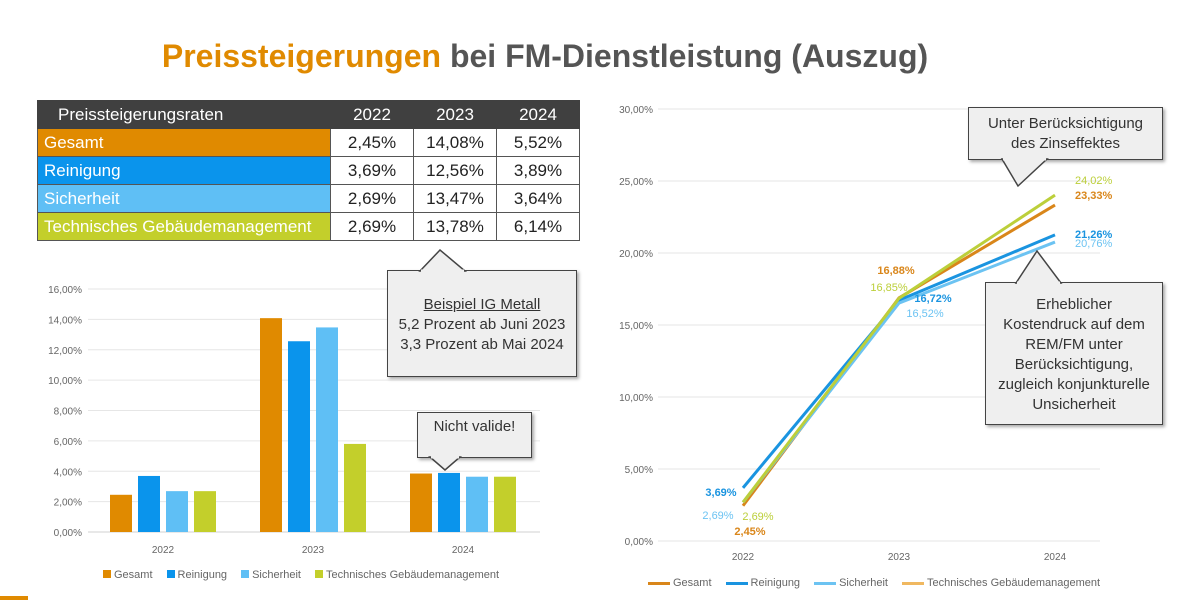 The height and width of the screenshot is (600, 1200). What do you see at coordinates (482, 304) in the screenshot?
I see `callout-heading: Beispiel IG Metall` at bounding box center [482, 304].